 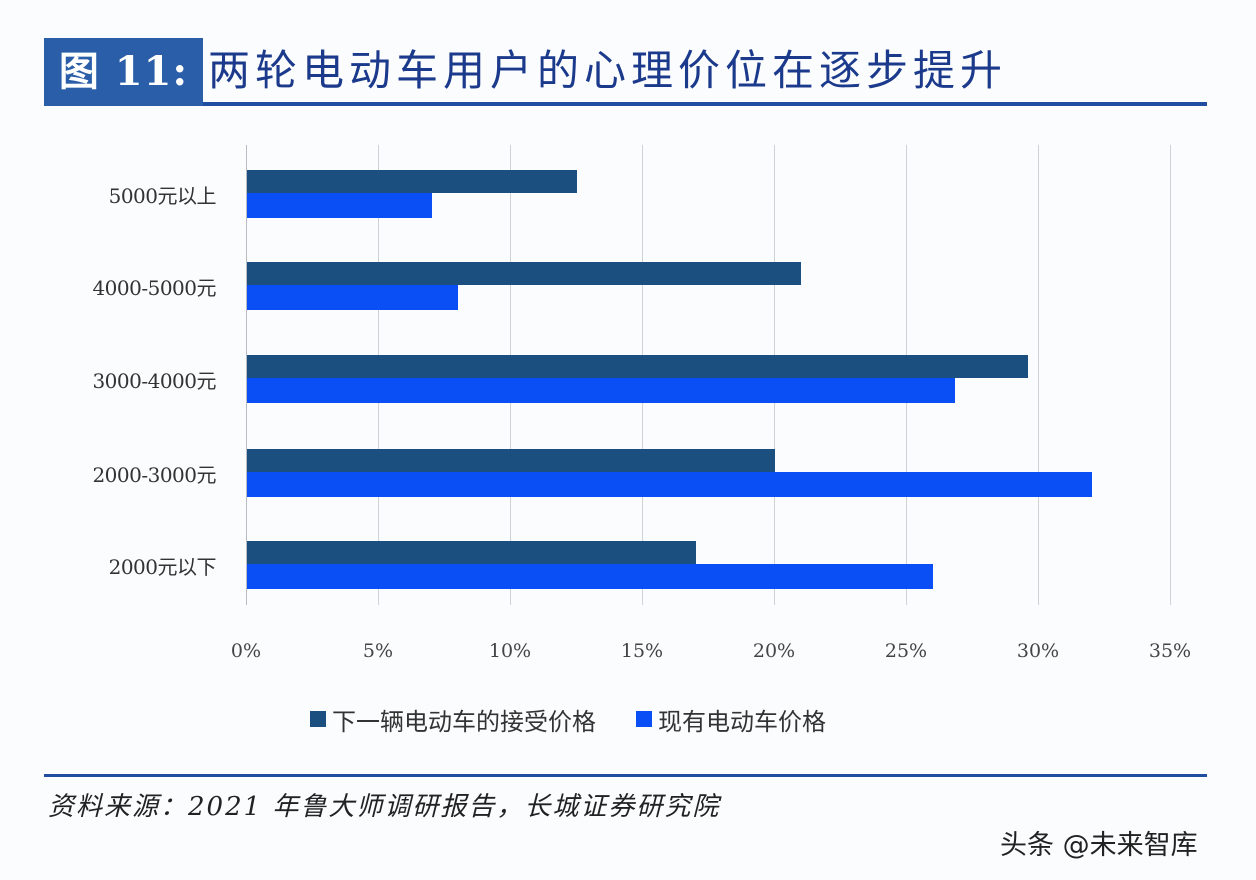 What do you see at coordinates (154, 381) in the screenshot?
I see `category-label: 3000-4000元` at bounding box center [154, 381].